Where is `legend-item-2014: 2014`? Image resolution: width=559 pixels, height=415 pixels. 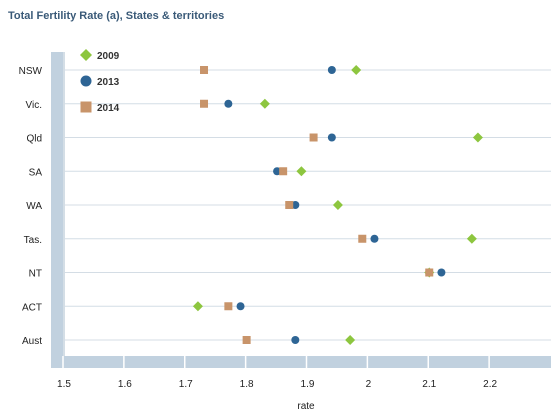 legend-item-2014: 2014 is located at coordinates (100, 108).